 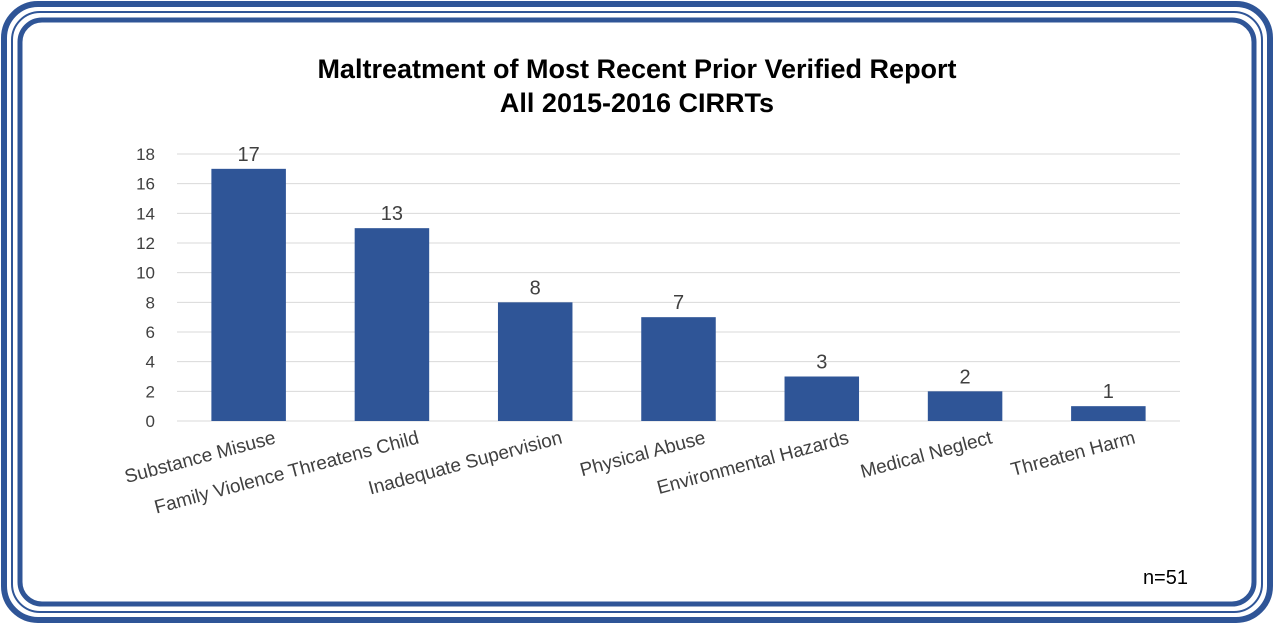 I want to click on data-label: 13, so click(x=392, y=214).